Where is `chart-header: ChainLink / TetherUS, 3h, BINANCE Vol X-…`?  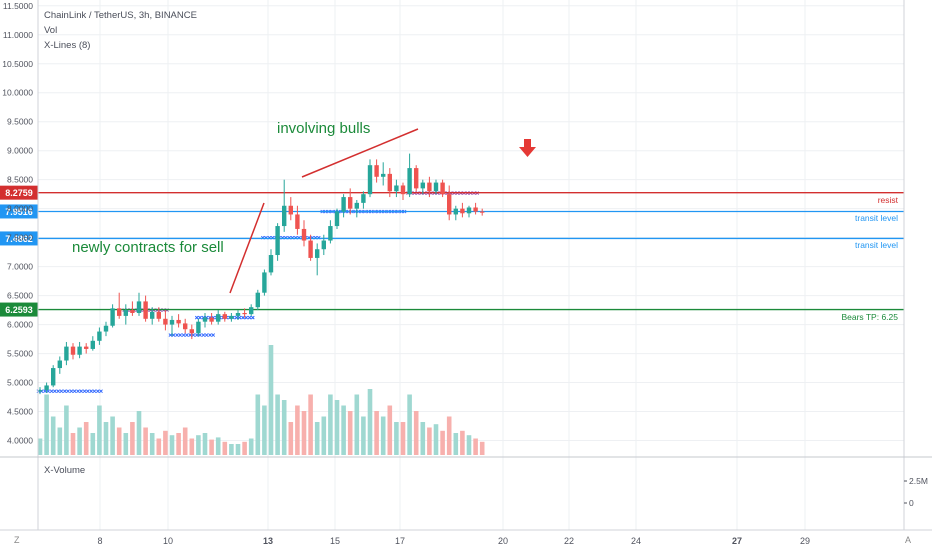 chart-header: ChainLink / TetherUS, 3h, BINANCE Vol X-… is located at coordinates (120, 30).